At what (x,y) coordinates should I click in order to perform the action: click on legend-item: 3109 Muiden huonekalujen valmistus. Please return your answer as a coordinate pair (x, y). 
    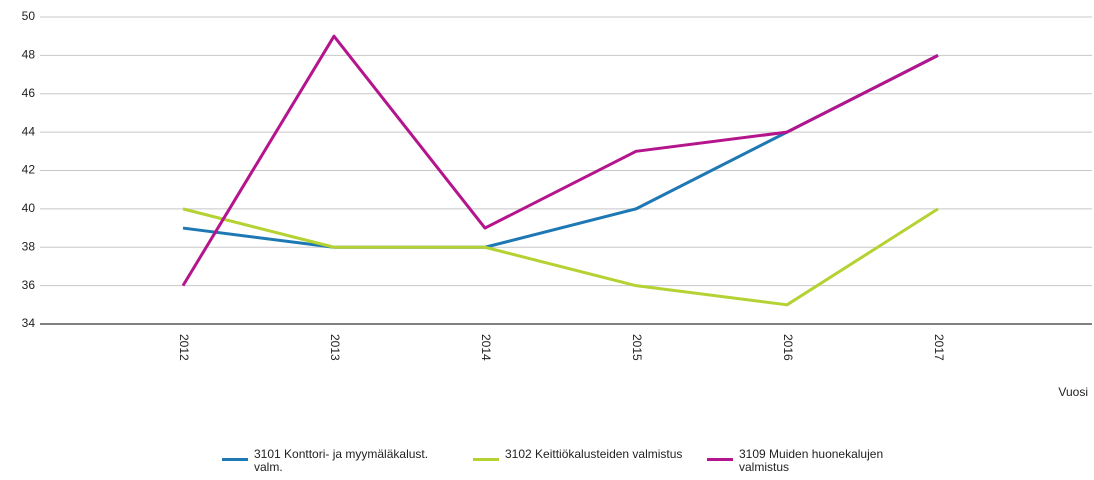
    Looking at the image, I should click on (808, 461).